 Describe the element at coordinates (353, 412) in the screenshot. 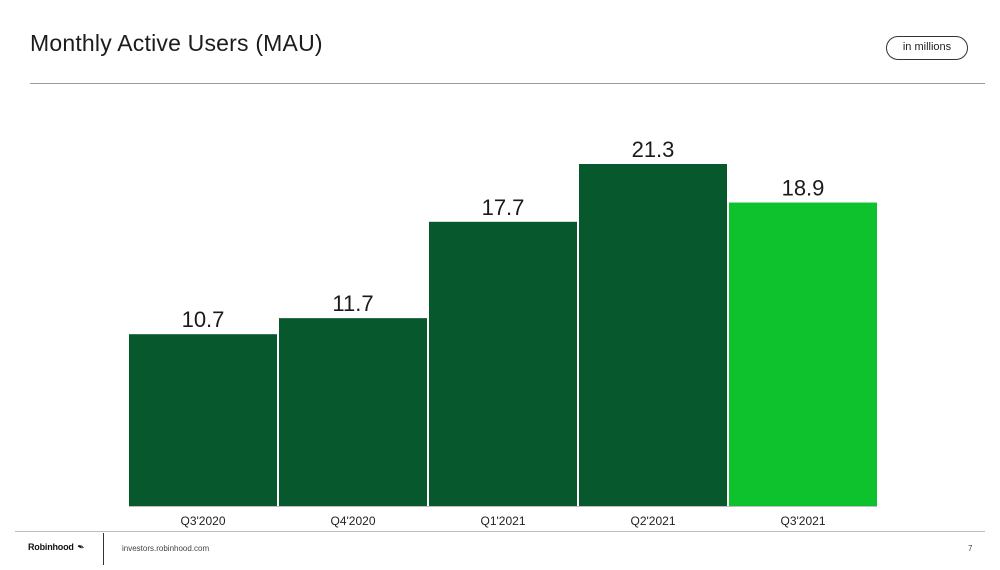

I see `bar-Q4'2020` at that location.